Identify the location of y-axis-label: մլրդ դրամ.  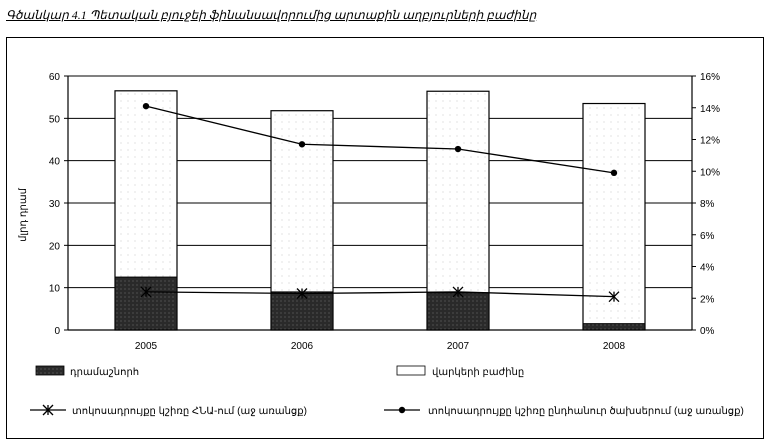
(23, 214).